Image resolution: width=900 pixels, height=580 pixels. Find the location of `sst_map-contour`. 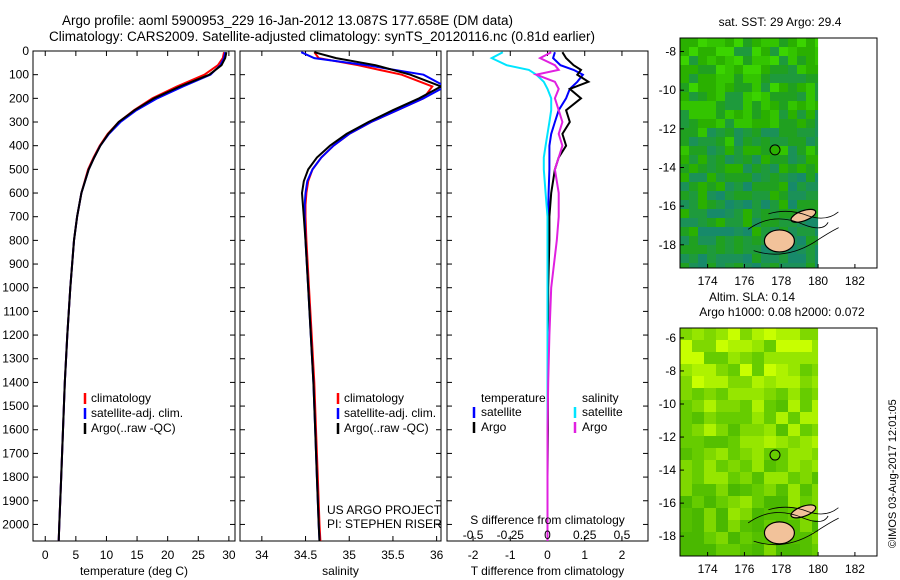

sst_map-contour is located at coordinates (788, 224).